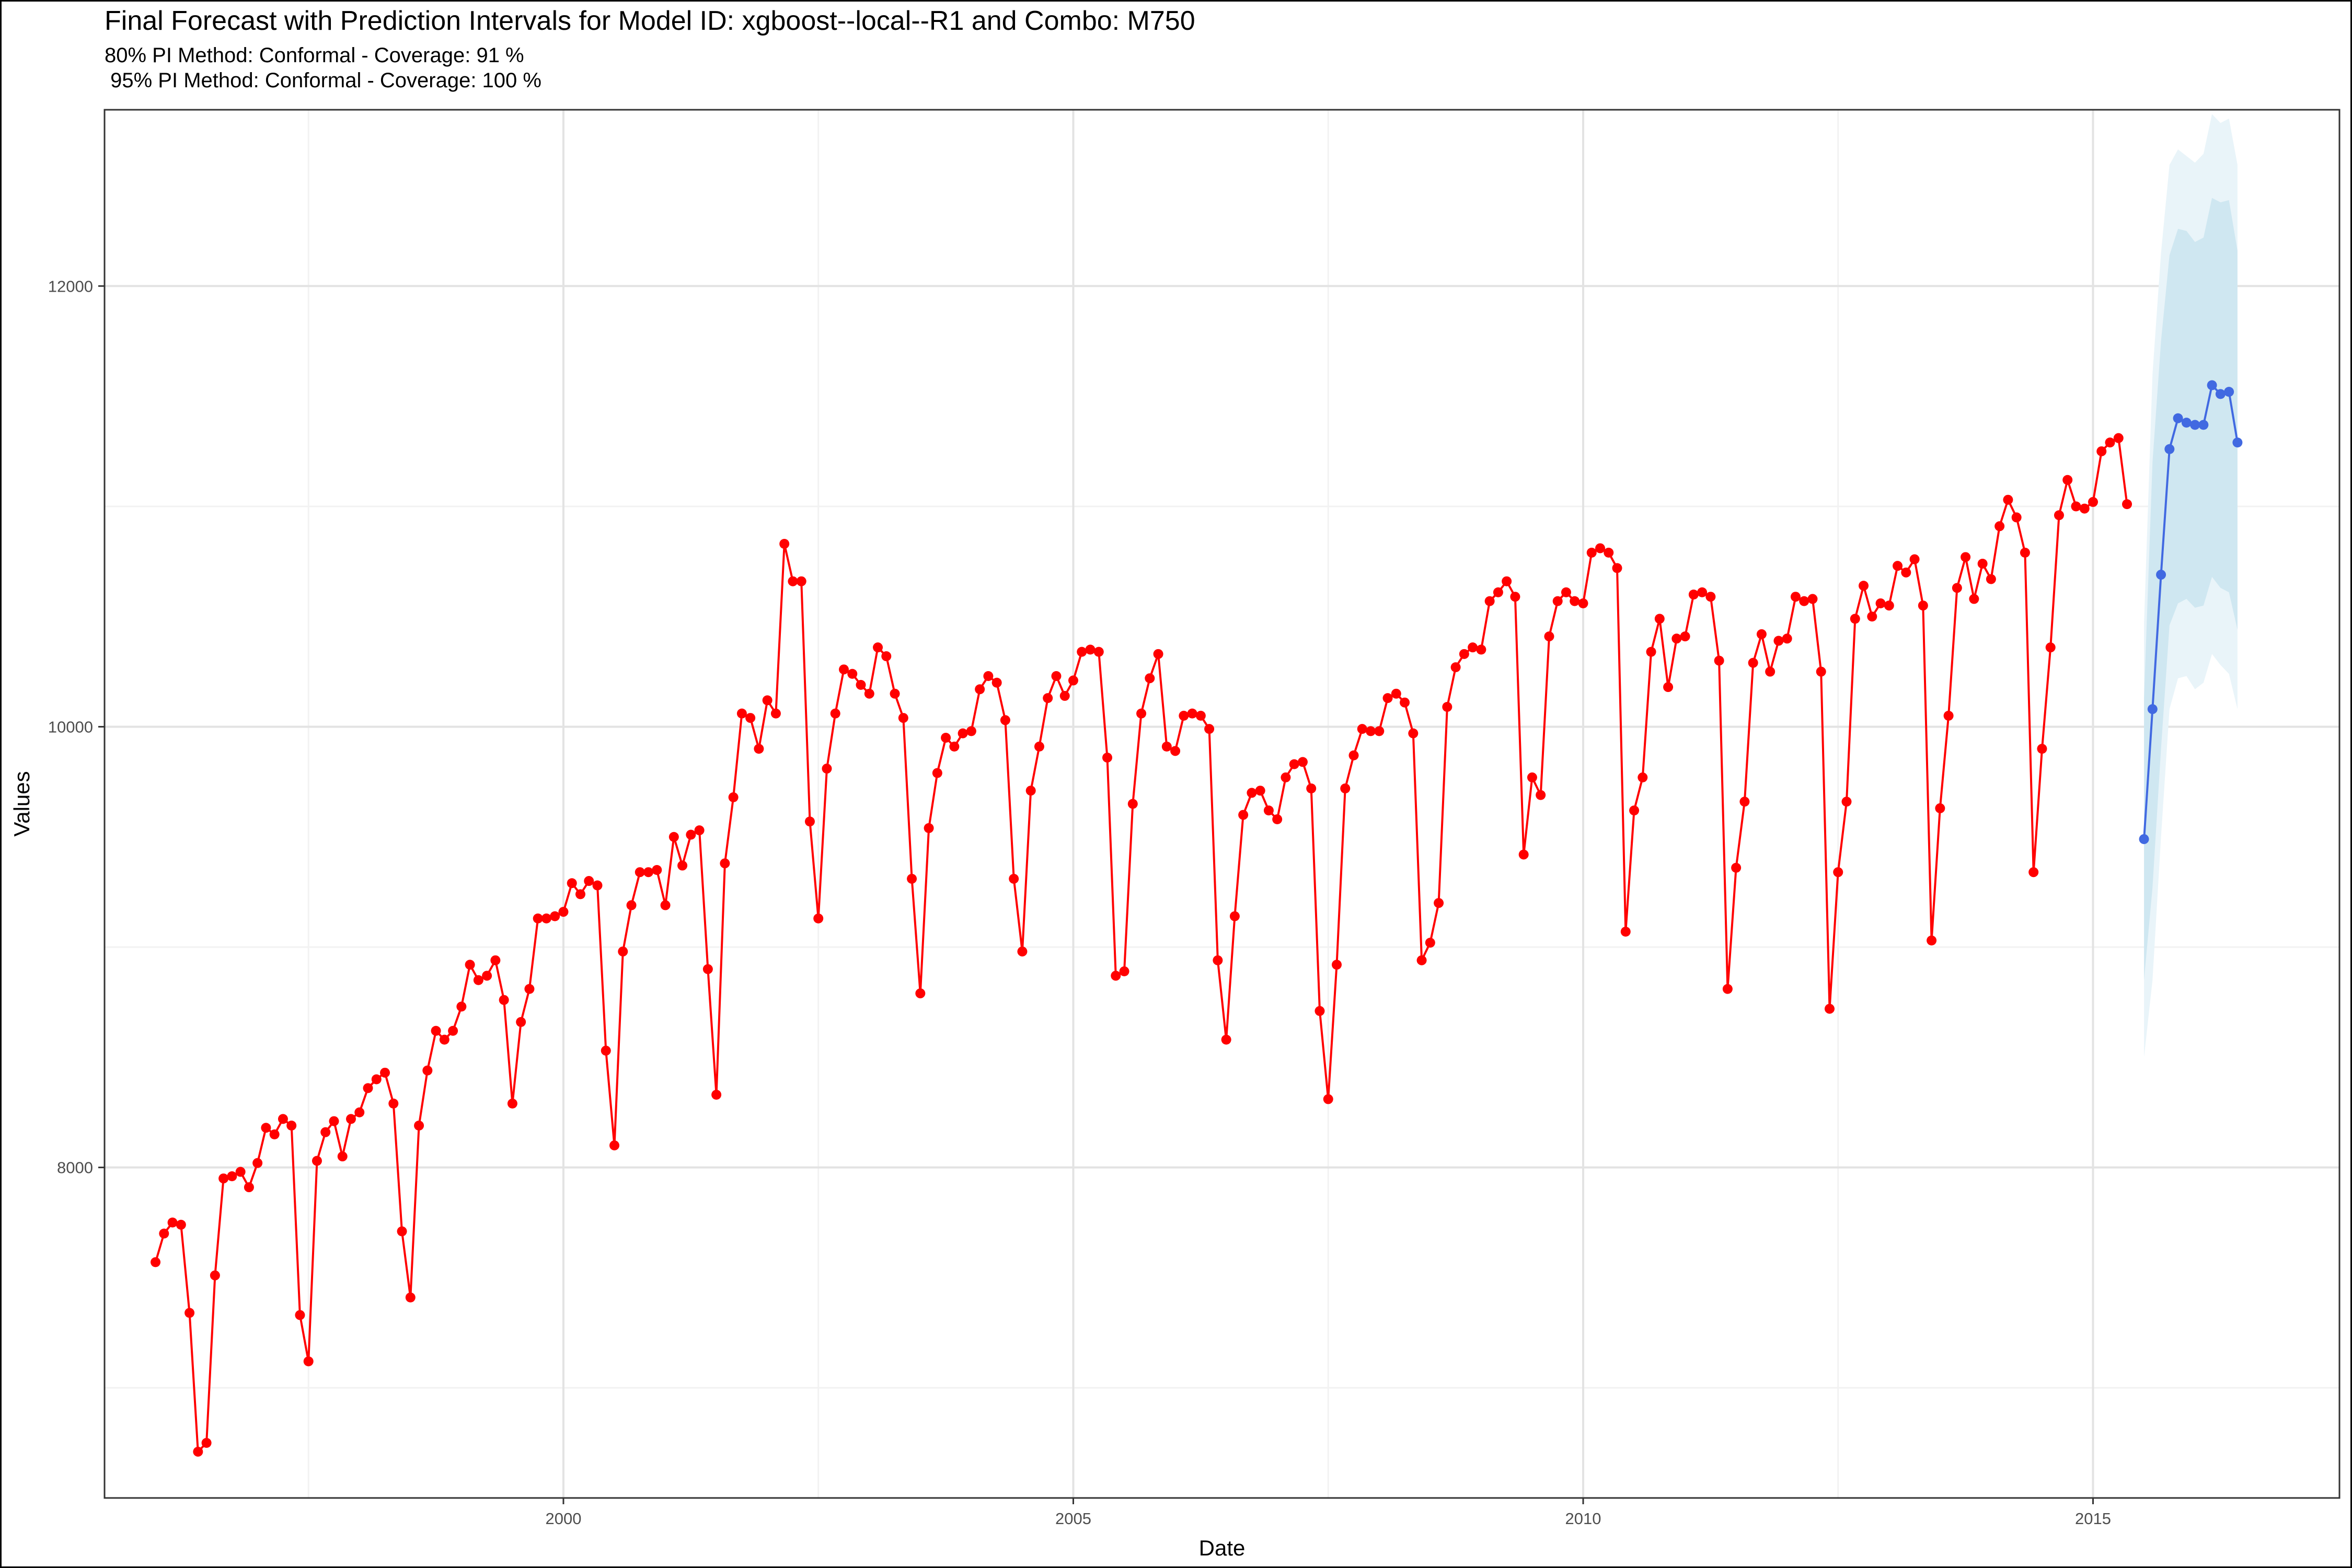 The width and height of the screenshot is (2352, 1568). What do you see at coordinates (1583, 1518) in the screenshot?
I see `x-tick-label: 2010` at bounding box center [1583, 1518].